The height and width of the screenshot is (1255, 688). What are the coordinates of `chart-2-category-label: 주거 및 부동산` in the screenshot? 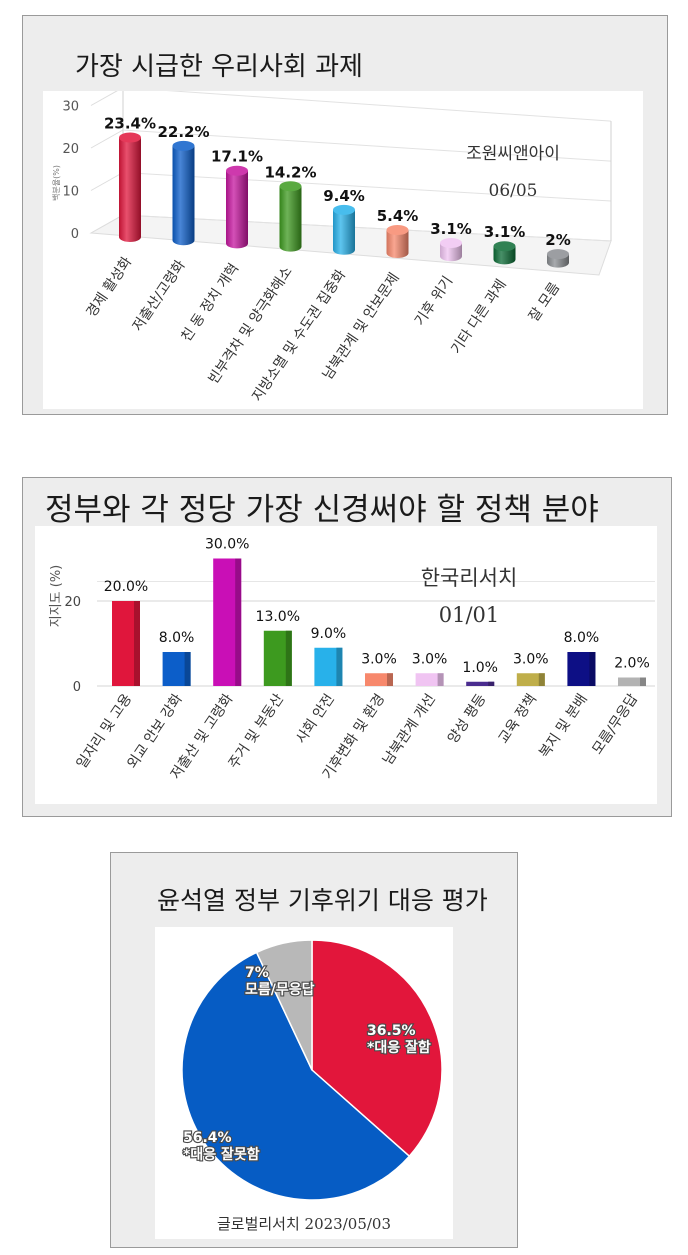 It's located at (257, 731).